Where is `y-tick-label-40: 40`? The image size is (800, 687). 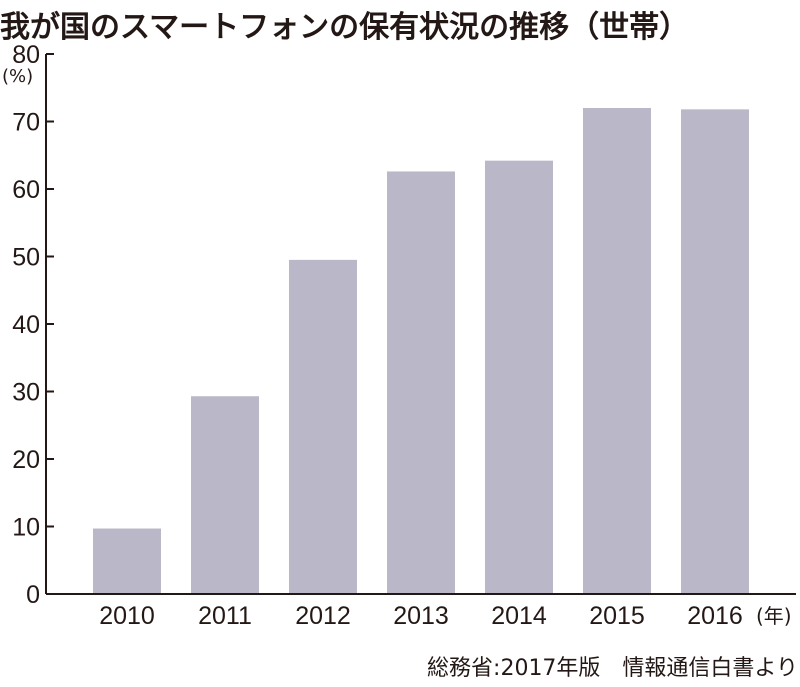 y-tick-label-40: 40 is located at coordinates (26, 325).